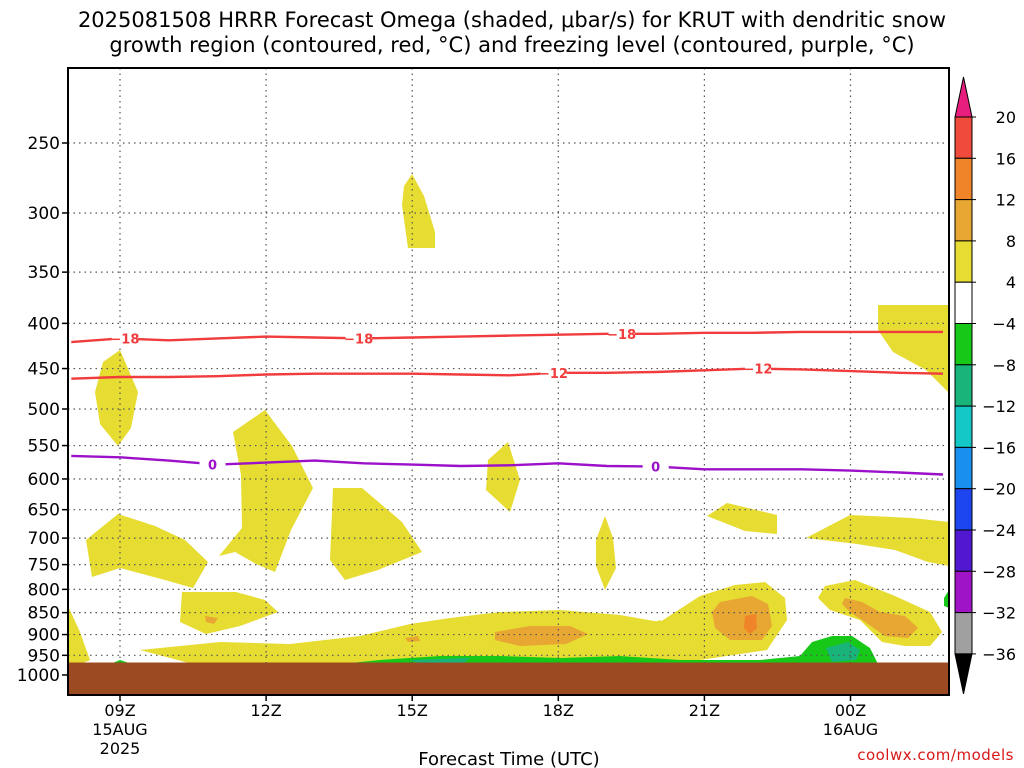 This screenshot has width=1024, height=768. I want to click on colorbar-label: 8, so click(1011, 241).